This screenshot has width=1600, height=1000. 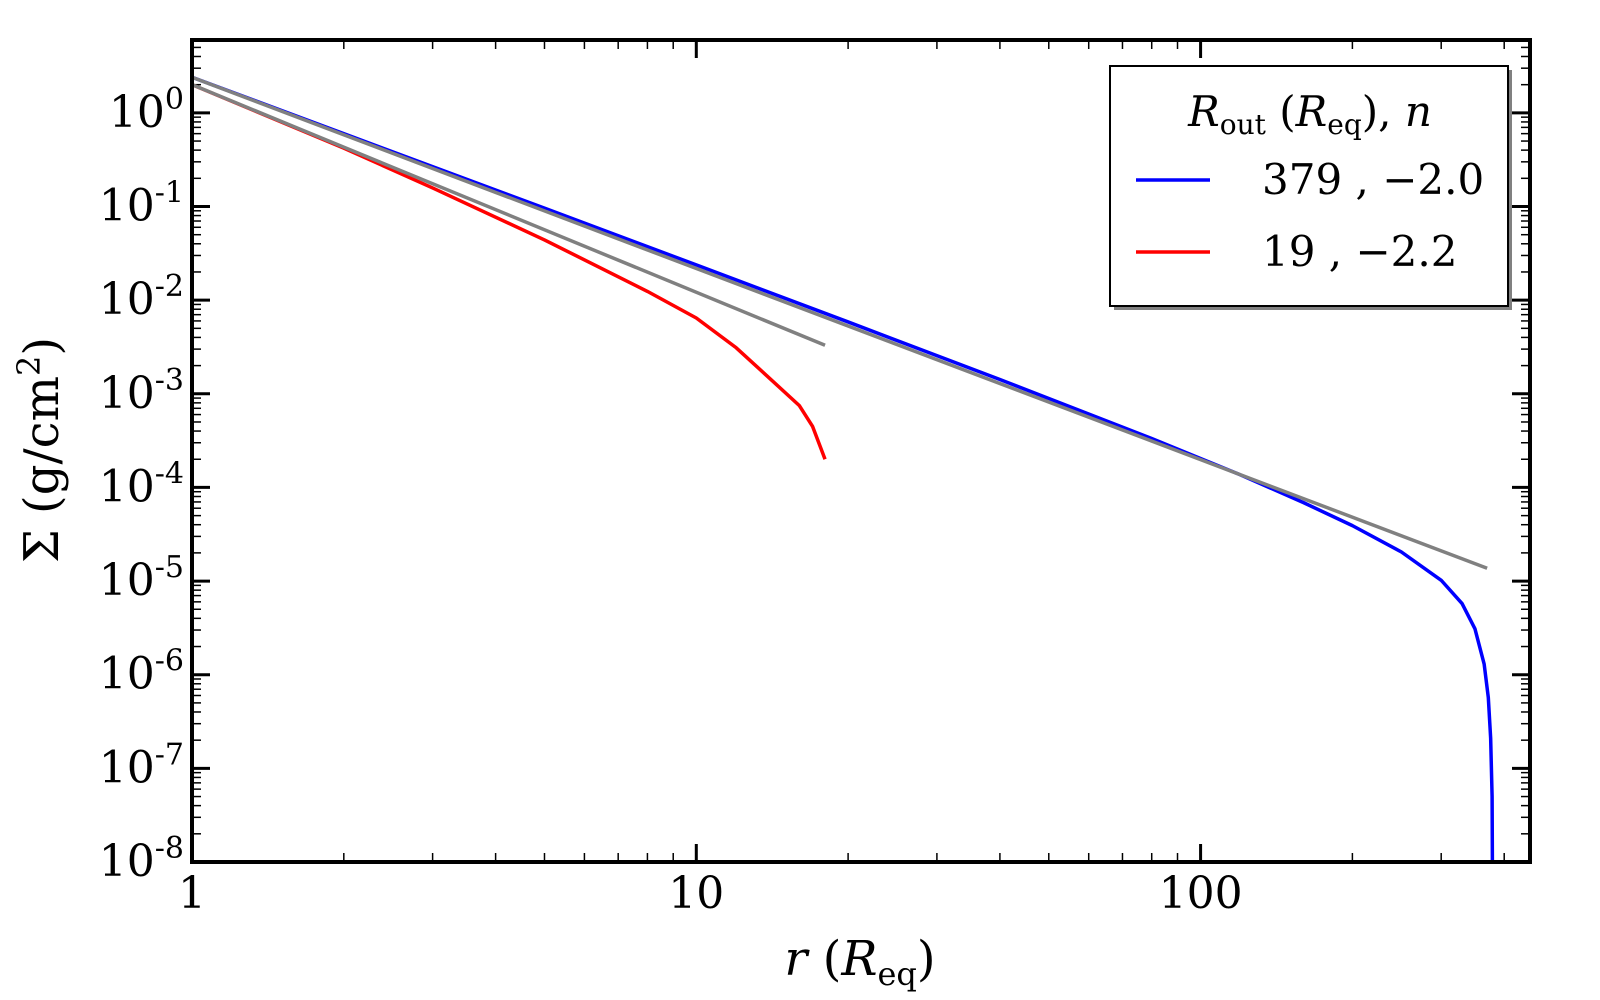 I want to click on y-tick-label: 10⁰, so click(x=146, y=110).